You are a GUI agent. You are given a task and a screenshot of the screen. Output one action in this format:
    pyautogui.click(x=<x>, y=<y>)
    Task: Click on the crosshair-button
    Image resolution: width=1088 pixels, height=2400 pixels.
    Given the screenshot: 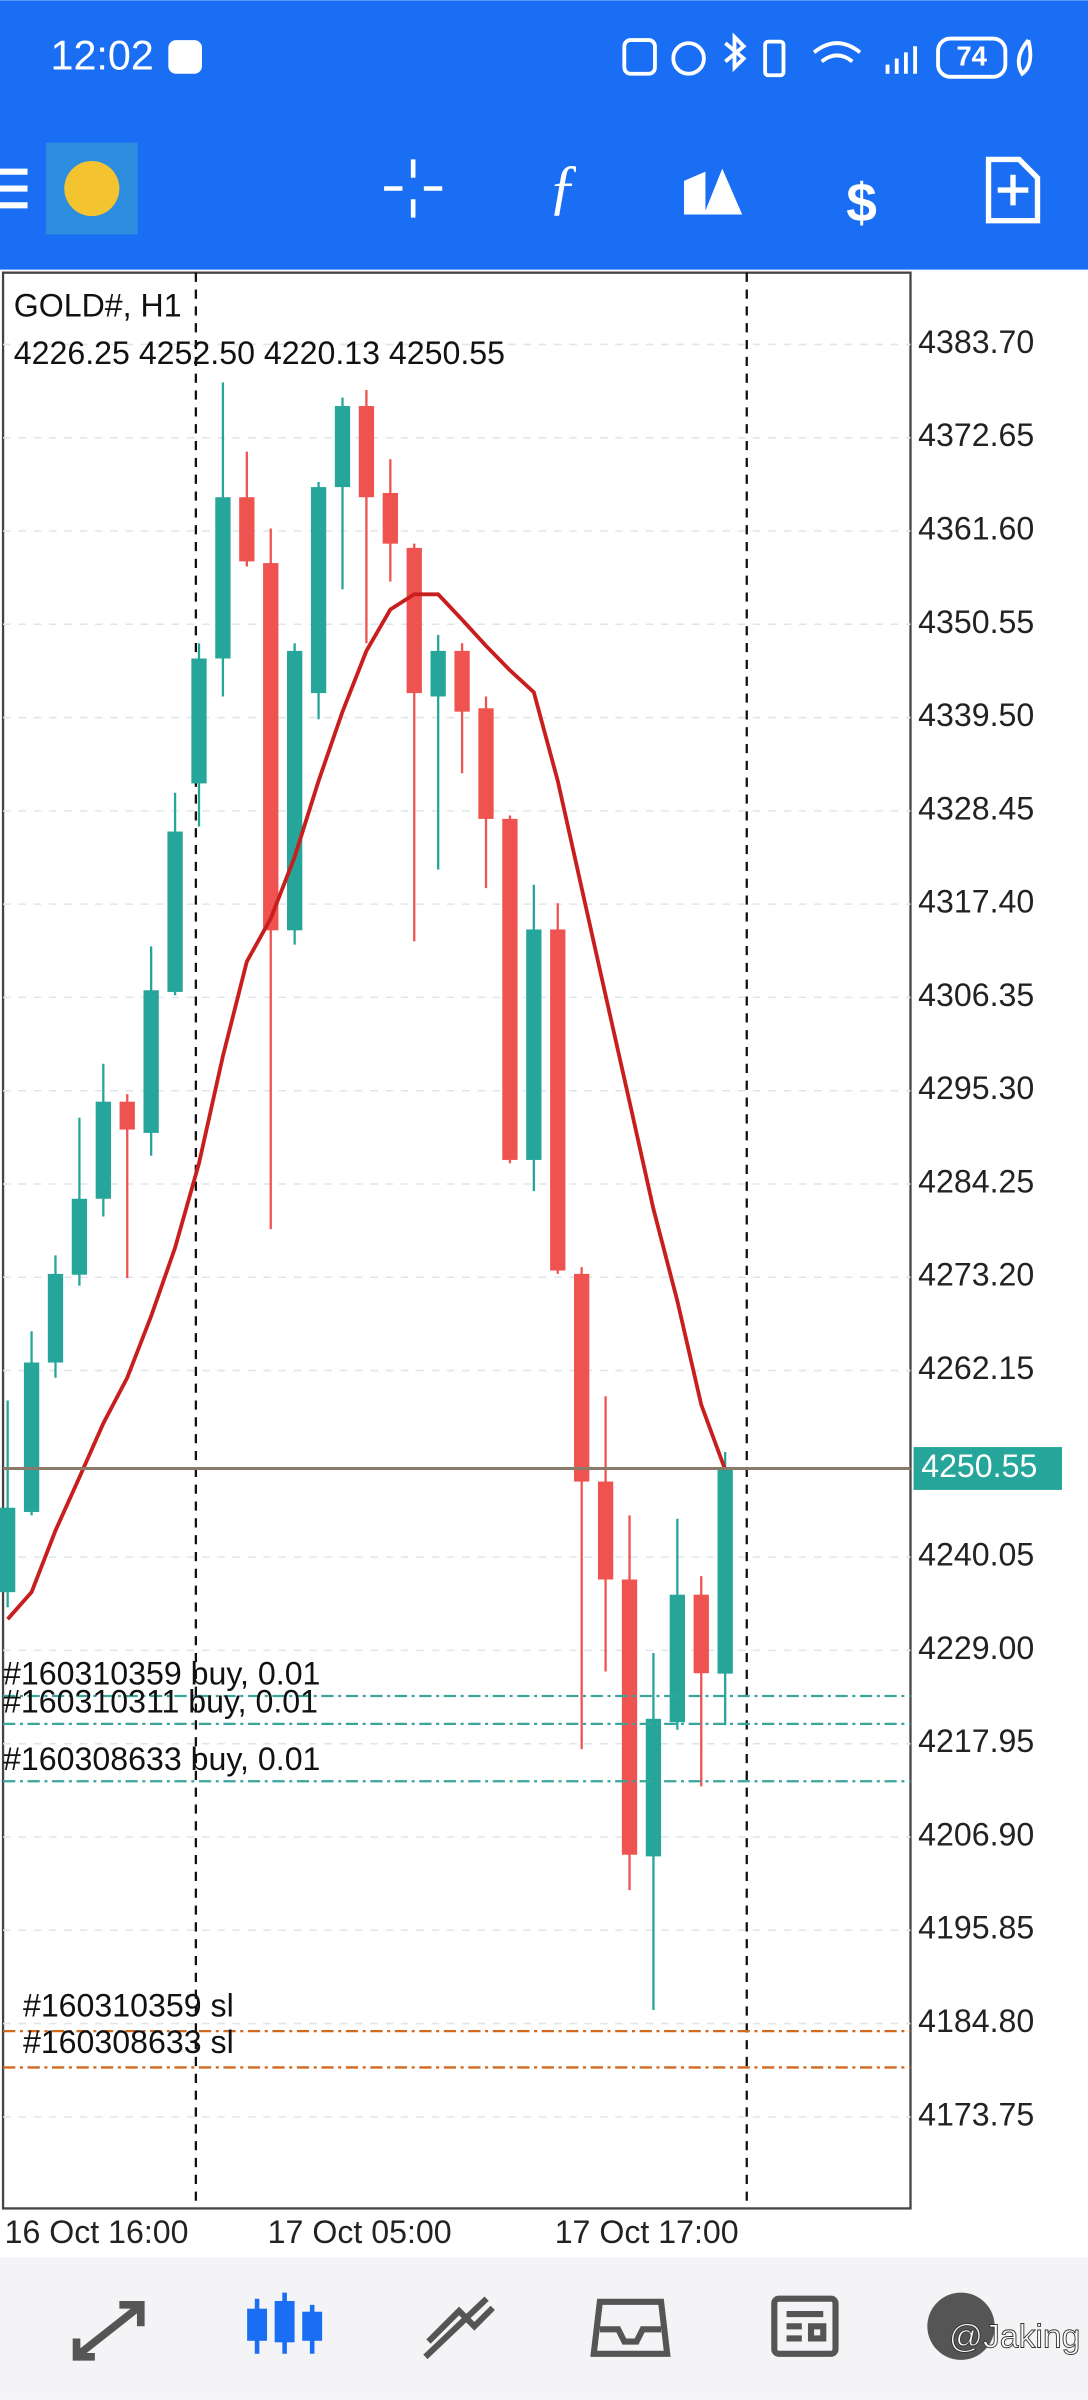 What is the action you would take?
    pyautogui.click(x=413, y=188)
    